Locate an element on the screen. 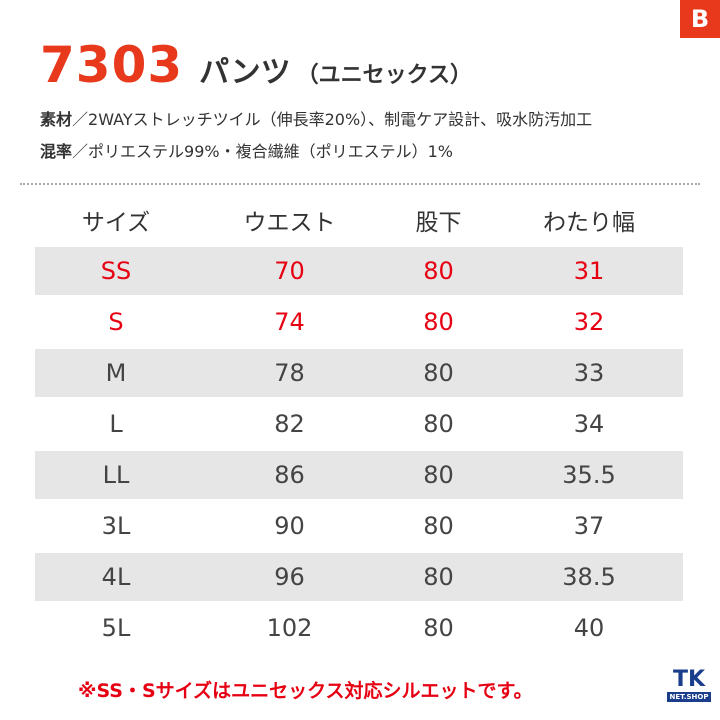  header-inseam: 股下 is located at coordinates (438, 223).